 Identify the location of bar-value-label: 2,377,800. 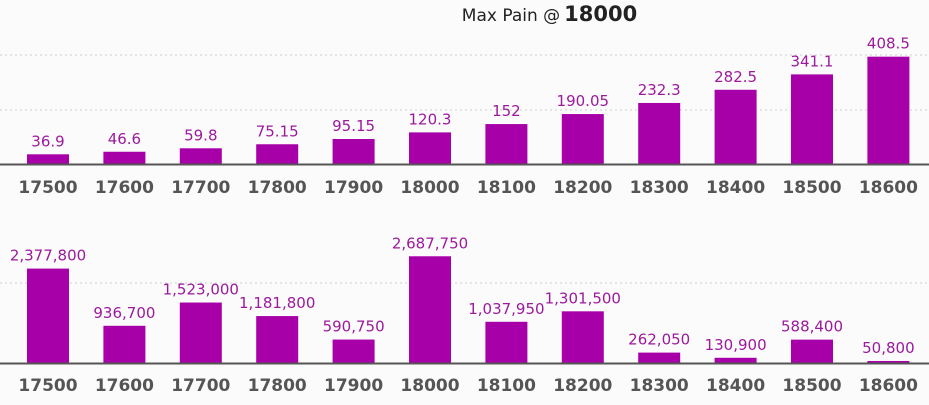
(48, 256).